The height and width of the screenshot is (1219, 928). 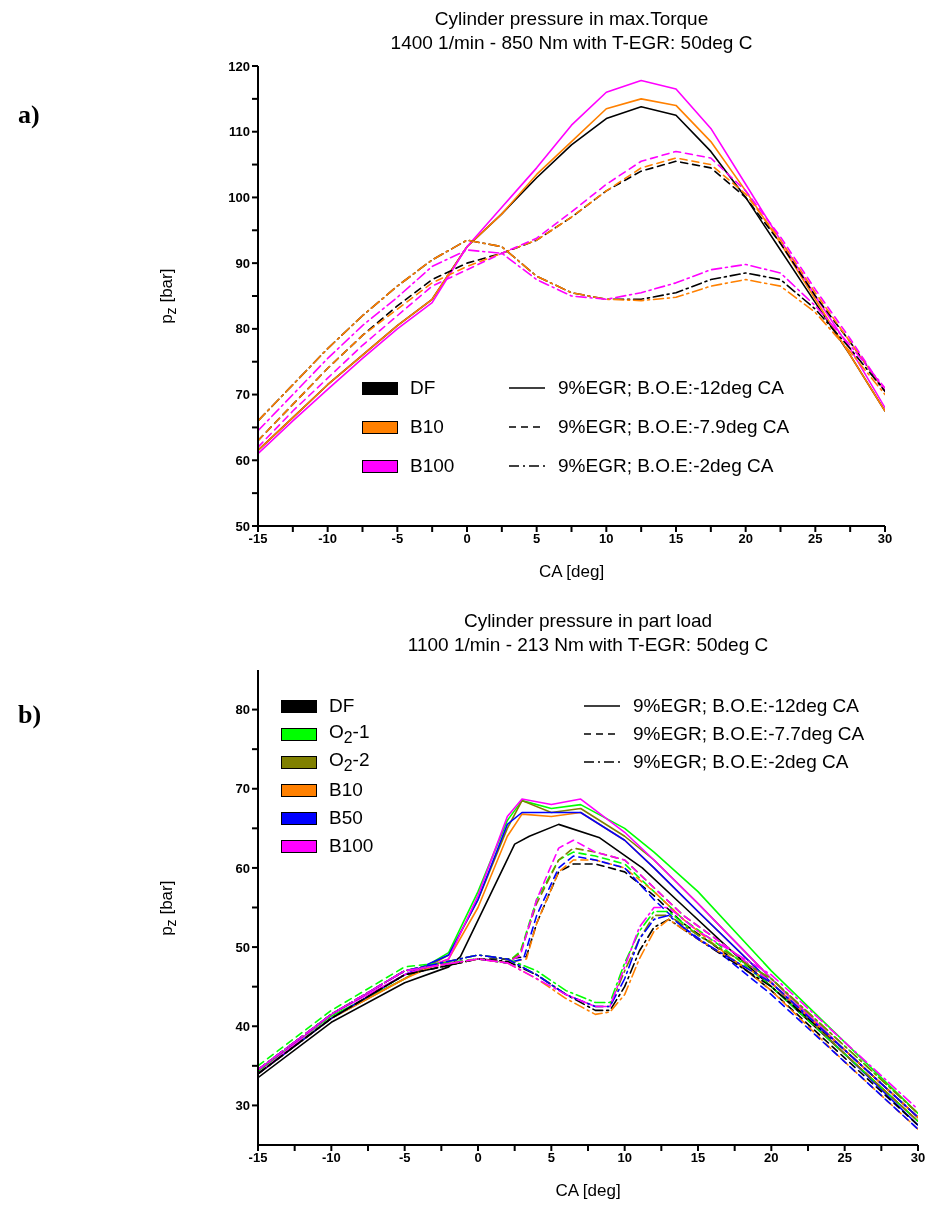 What do you see at coordinates (242, 263) in the screenshot?
I see `y-tick-label: 90` at bounding box center [242, 263].